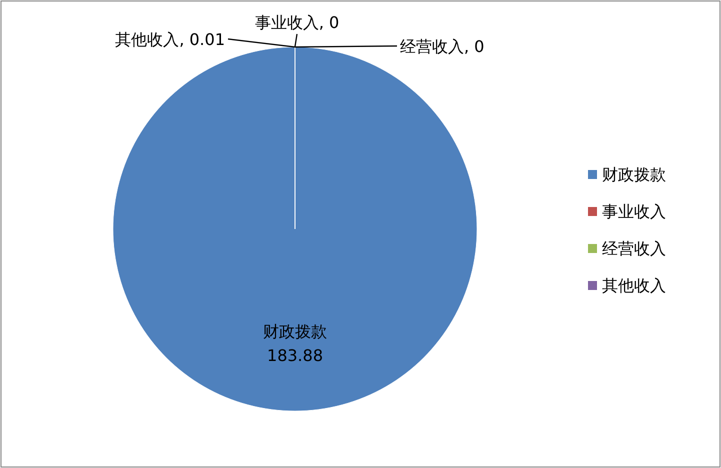 The image size is (721, 468). Describe the element at coordinates (202, 39) in the screenshot. I see `data-label: , 0.01` at that location.